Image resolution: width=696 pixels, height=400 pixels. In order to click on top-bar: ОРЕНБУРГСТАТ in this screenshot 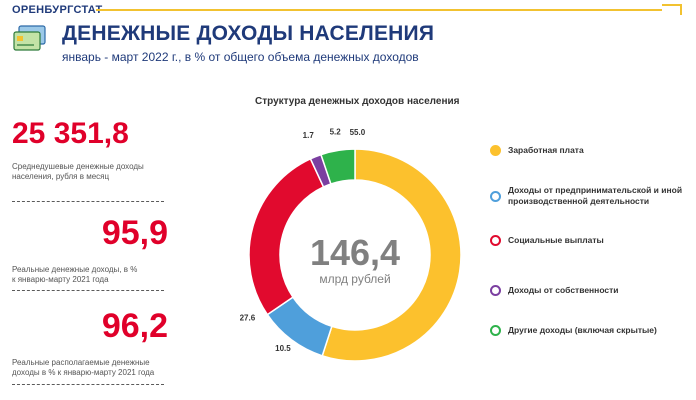, I will do `click(348, 11)`.